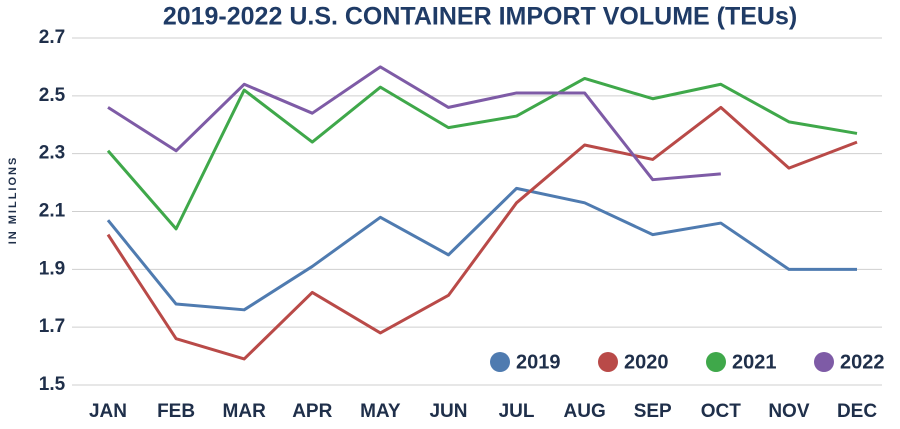 The height and width of the screenshot is (429, 900). What do you see at coordinates (380, 411) in the screenshot?
I see `x-tick-label: MAY` at bounding box center [380, 411].